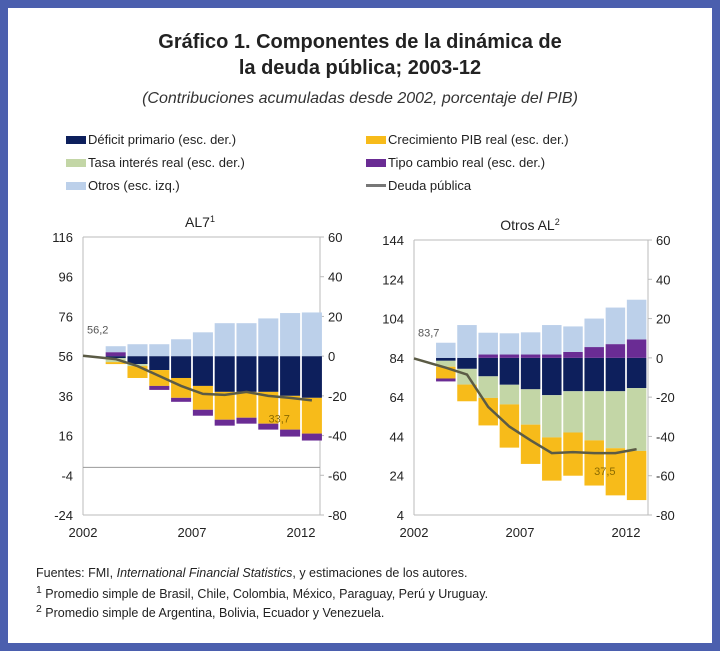 The image size is (720, 651). What do you see at coordinates (162, 139) in the screenshot?
I see `legend-label: Déficit primario (esc. der.)` at bounding box center [162, 139].